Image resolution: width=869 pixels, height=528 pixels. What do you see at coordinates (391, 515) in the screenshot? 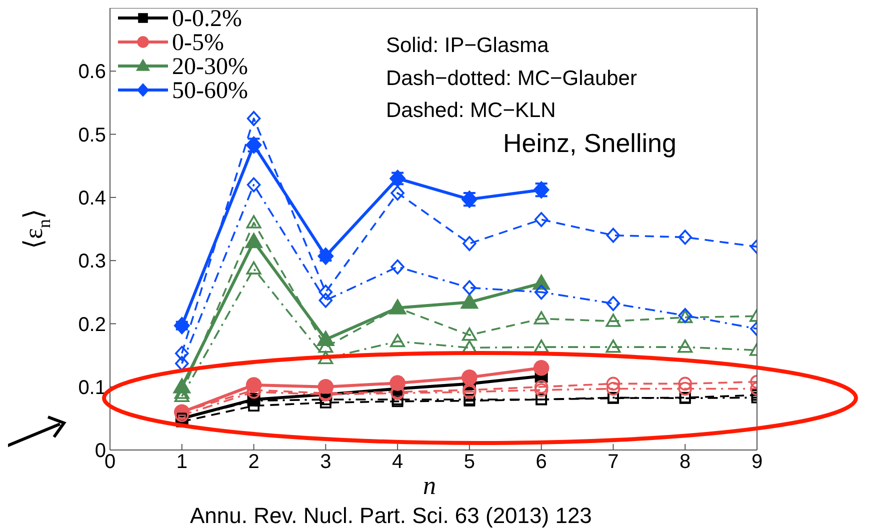
I see `text: Annu. Rev. Nucl. Part. Sci. 63 (2013) 123` at bounding box center [391, 515].